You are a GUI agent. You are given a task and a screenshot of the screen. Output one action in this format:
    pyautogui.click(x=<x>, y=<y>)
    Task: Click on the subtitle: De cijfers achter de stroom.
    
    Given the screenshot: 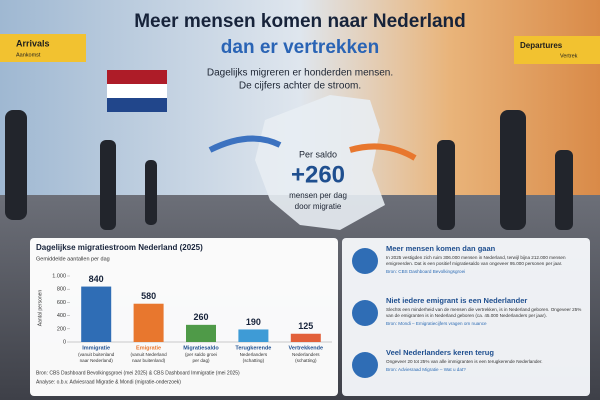 What is the action you would take?
    pyautogui.click(x=300, y=86)
    